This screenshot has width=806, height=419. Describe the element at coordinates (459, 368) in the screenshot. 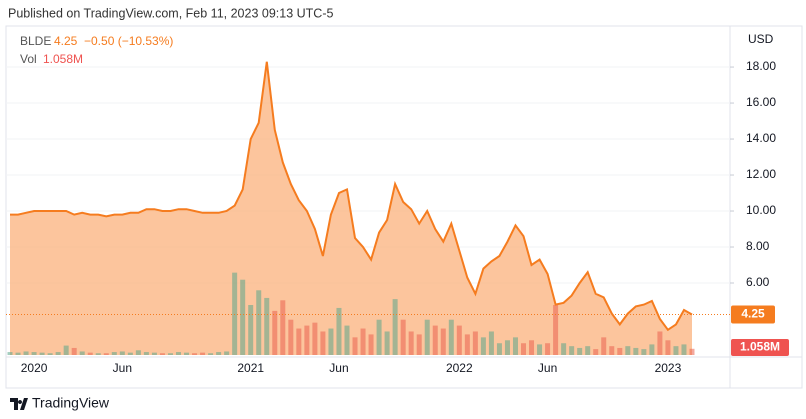

I see `x-tick-label: 2022` at that location.